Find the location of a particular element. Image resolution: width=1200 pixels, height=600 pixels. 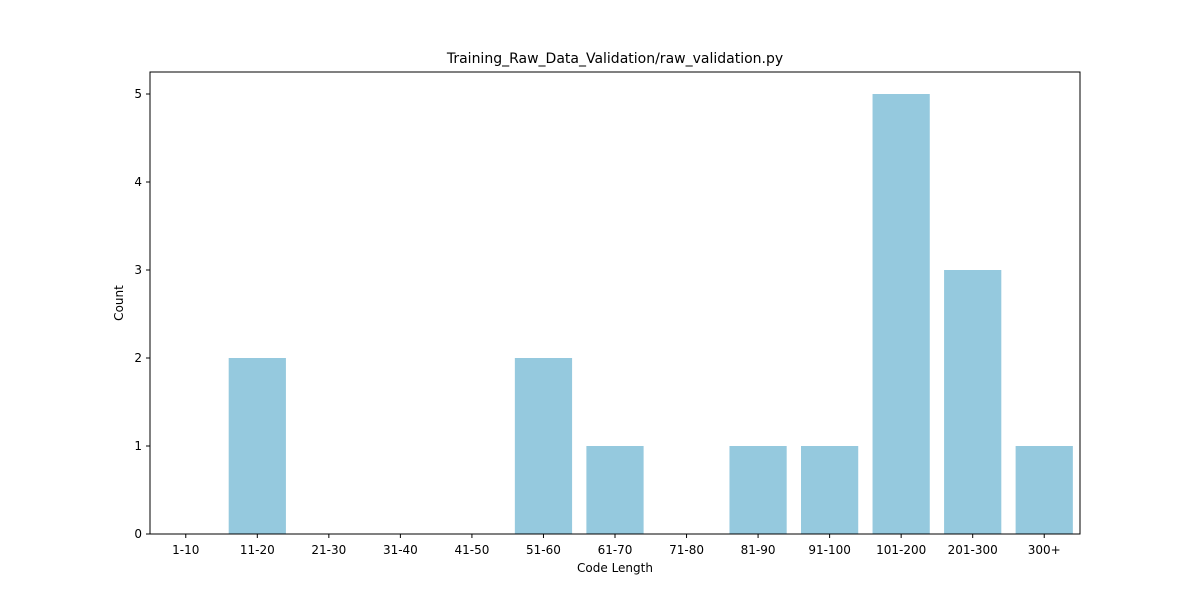

x-tick-label: 300+ is located at coordinates (1044, 550).